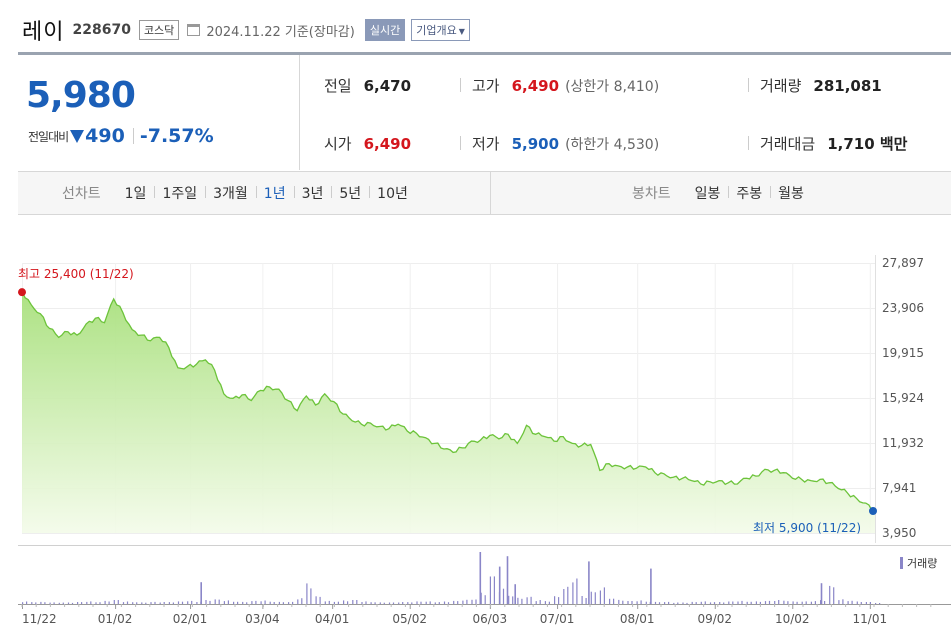  I want to click on period-3y: 3년, so click(312, 193).